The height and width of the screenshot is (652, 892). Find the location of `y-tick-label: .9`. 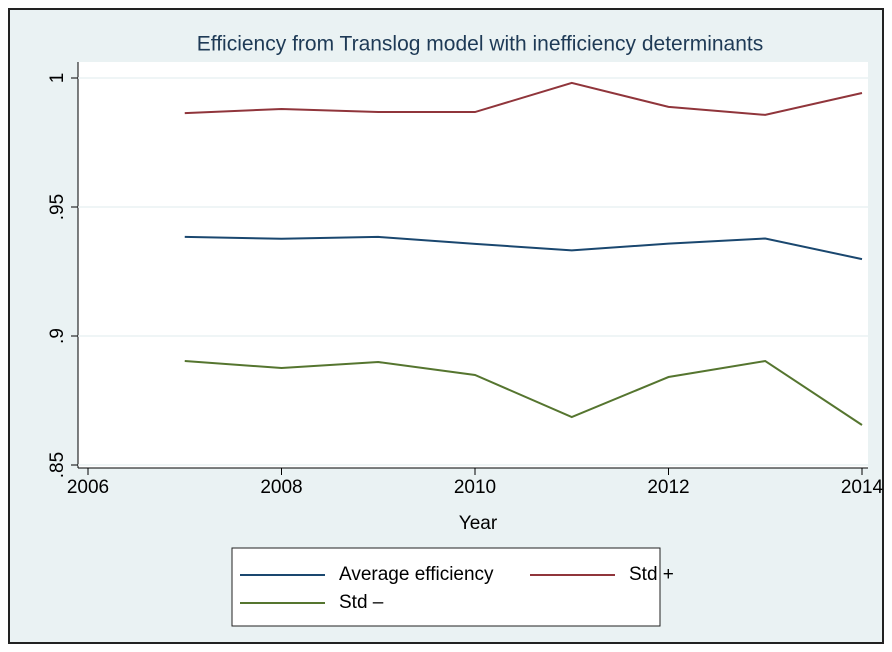

y-tick-label: .9 is located at coordinates (57, 336).